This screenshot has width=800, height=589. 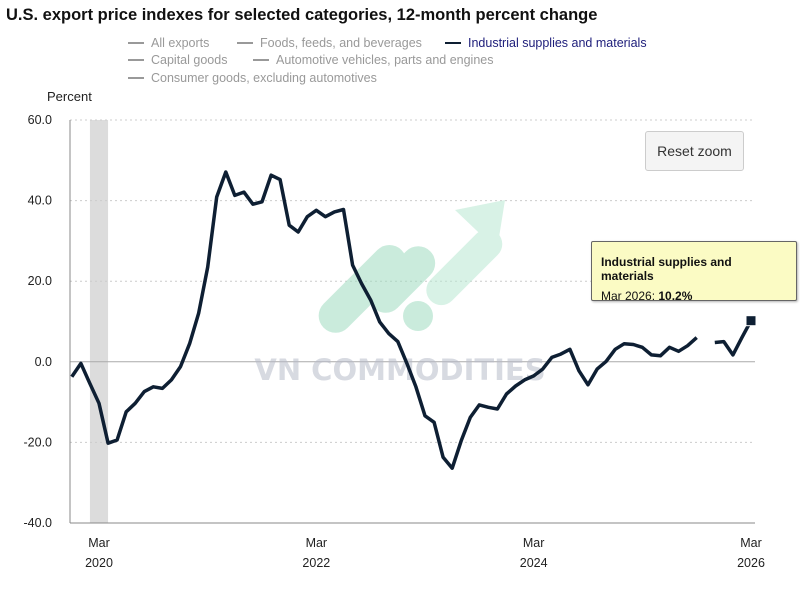 What do you see at coordinates (264, 78) in the screenshot?
I see `legend-label: Consumer goods, excluding automotives` at bounding box center [264, 78].